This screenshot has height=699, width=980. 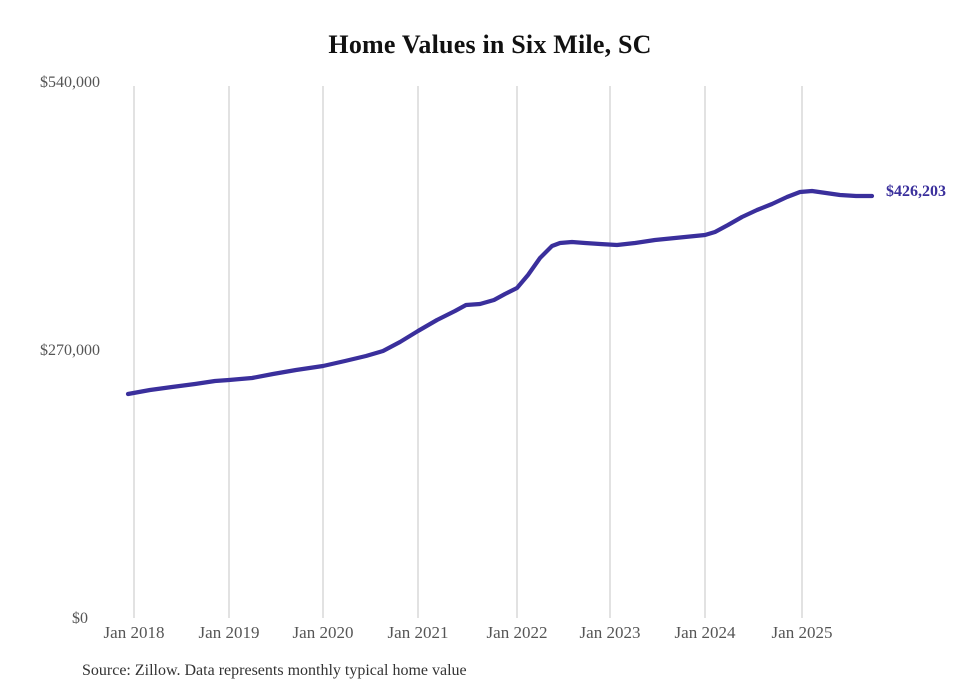 What do you see at coordinates (802, 632) in the screenshot?
I see `x-axis-tick-jan-2025: Jan 2025` at bounding box center [802, 632].